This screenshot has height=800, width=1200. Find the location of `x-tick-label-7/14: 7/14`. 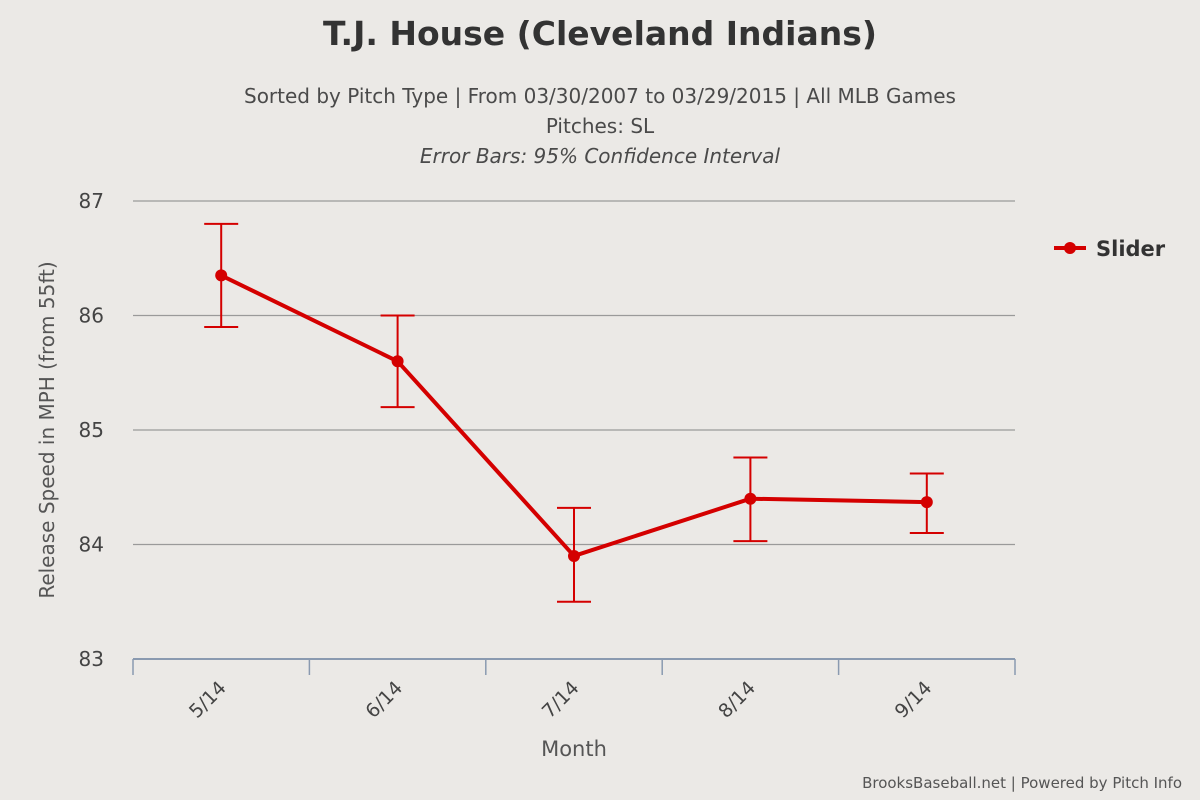

x-tick-label-7/14: 7/14 is located at coordinates (561, 700).